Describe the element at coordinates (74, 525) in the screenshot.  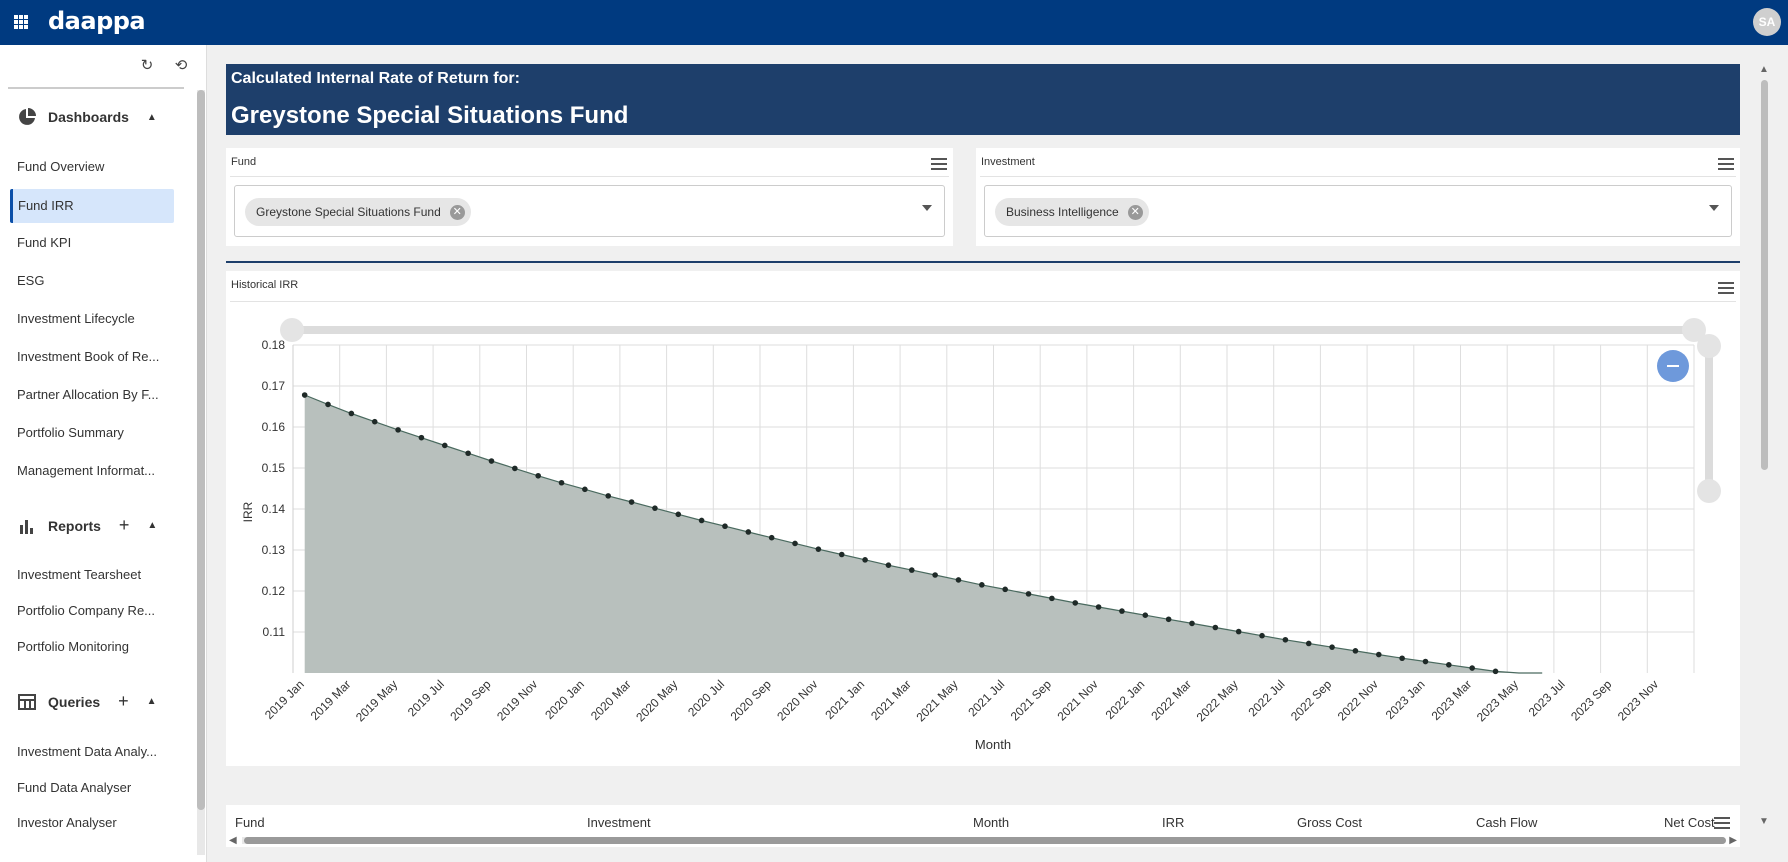
I see `section-title: Reports` at that location.